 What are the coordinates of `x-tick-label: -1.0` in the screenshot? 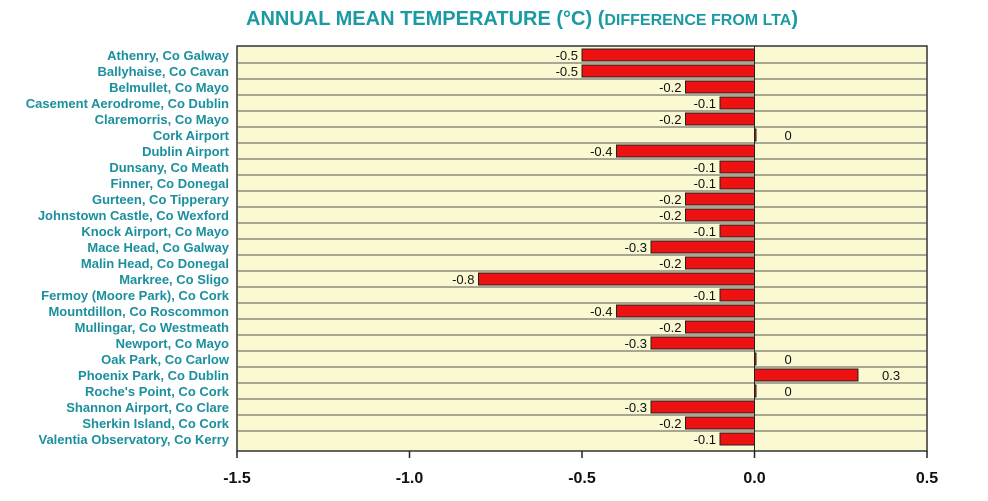 It's located at (410, 478).